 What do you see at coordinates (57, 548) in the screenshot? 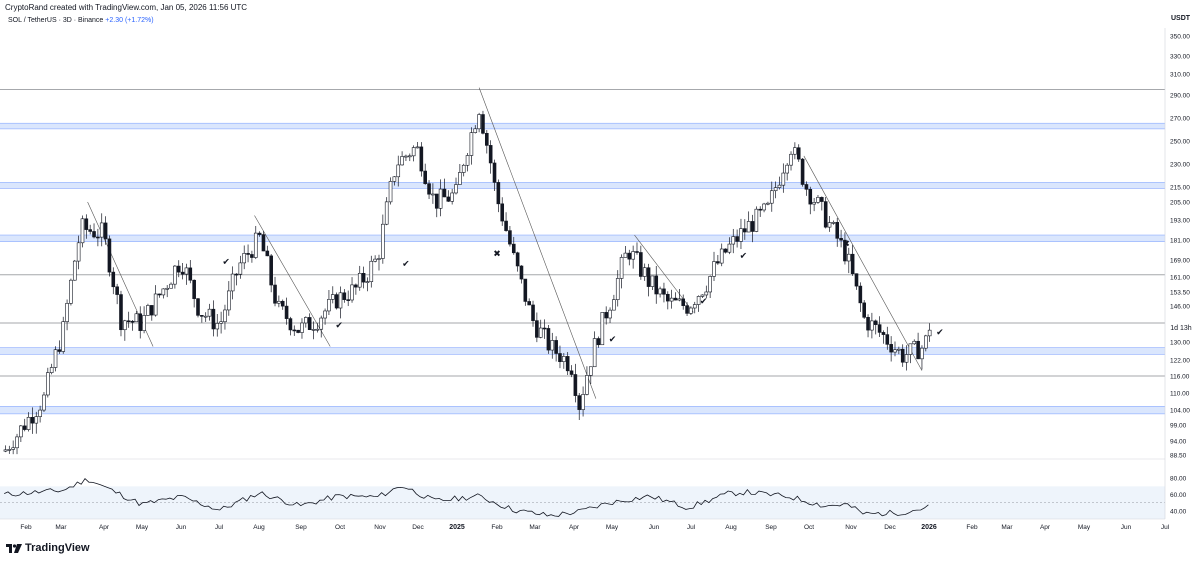
I see `logo-text: TradingView` at bounding box center [57, 548].